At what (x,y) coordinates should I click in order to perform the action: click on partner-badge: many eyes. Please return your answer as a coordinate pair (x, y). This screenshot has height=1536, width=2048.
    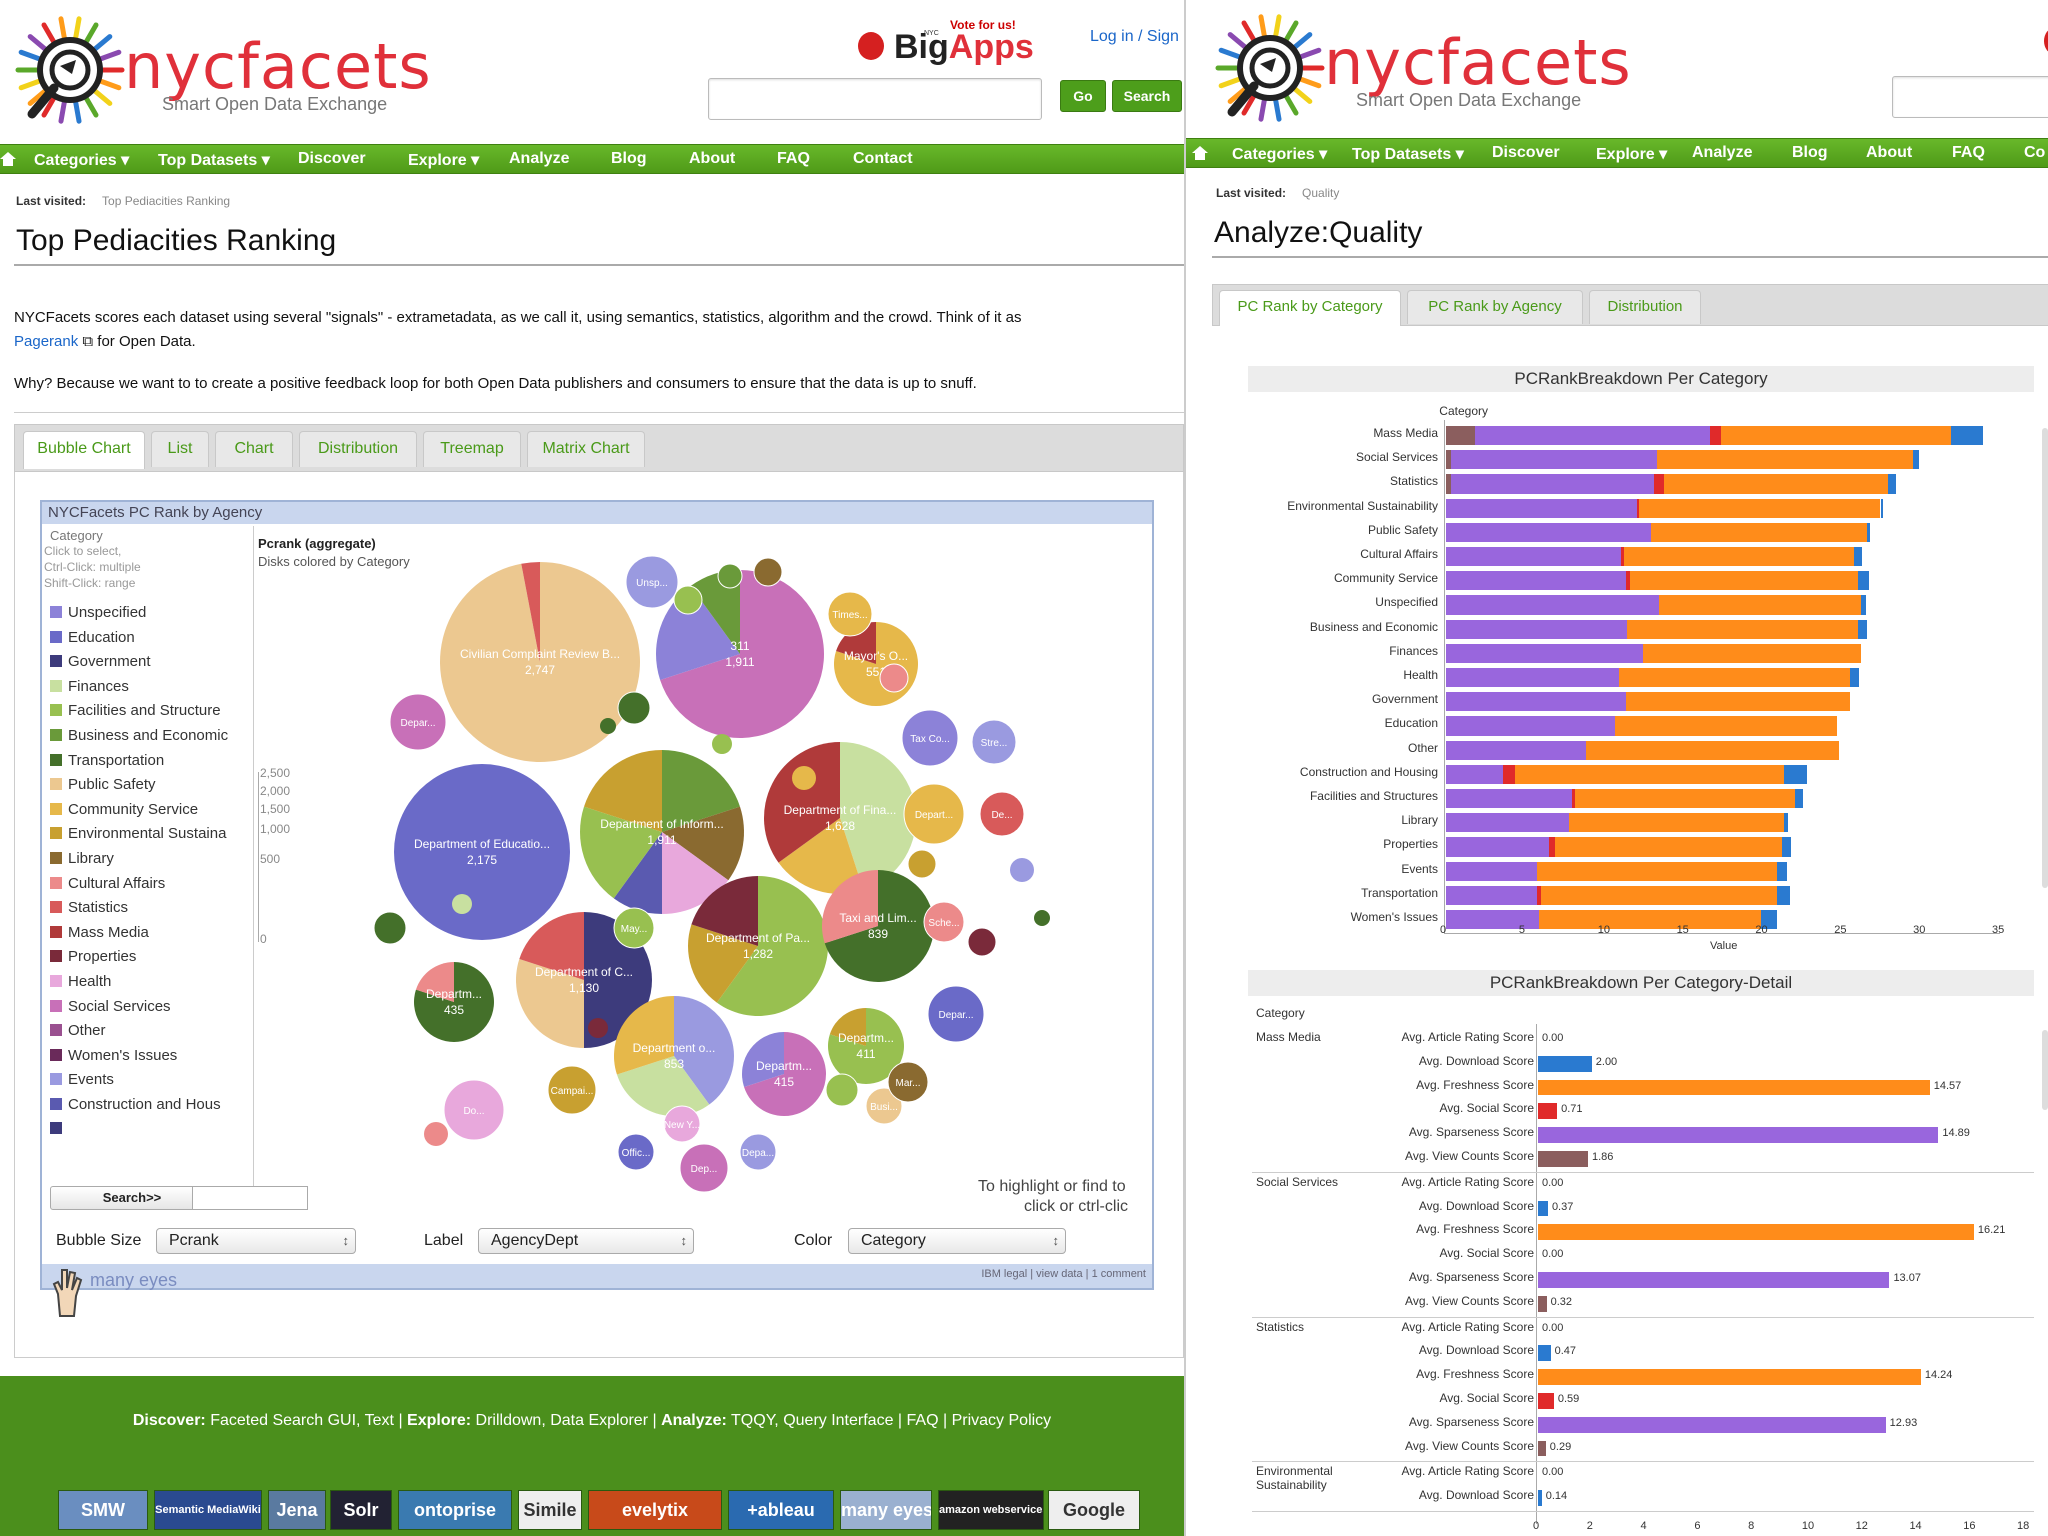
    Looking at the image, I should click on (886, 1510).